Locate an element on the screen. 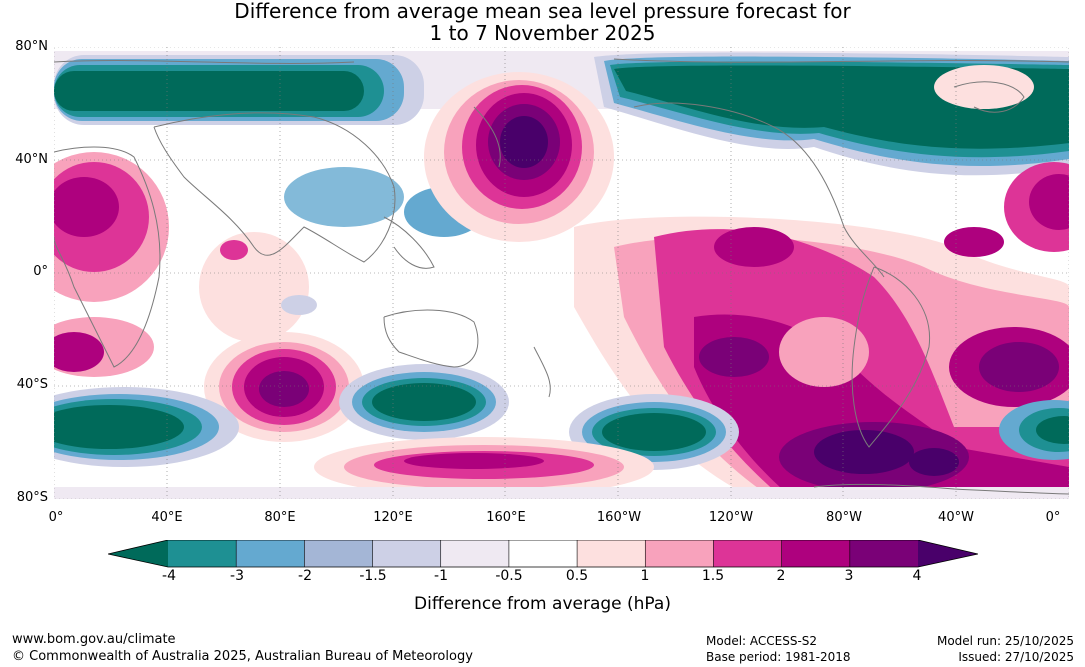 This screenshot has width=1085, height=667. colorbar-label: 4 is located at coordinates (917, 576).